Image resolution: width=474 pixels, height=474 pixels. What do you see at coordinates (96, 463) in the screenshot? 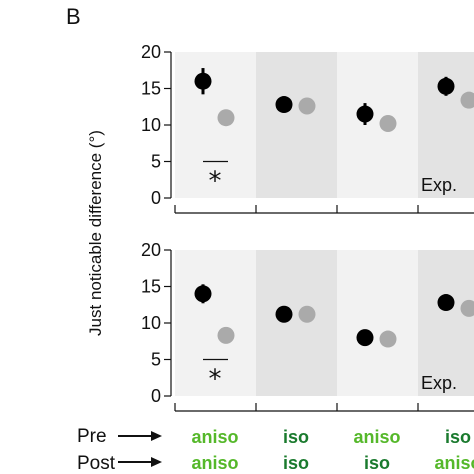
I see `row-label-post: Post` at bounding box center [96, 463].